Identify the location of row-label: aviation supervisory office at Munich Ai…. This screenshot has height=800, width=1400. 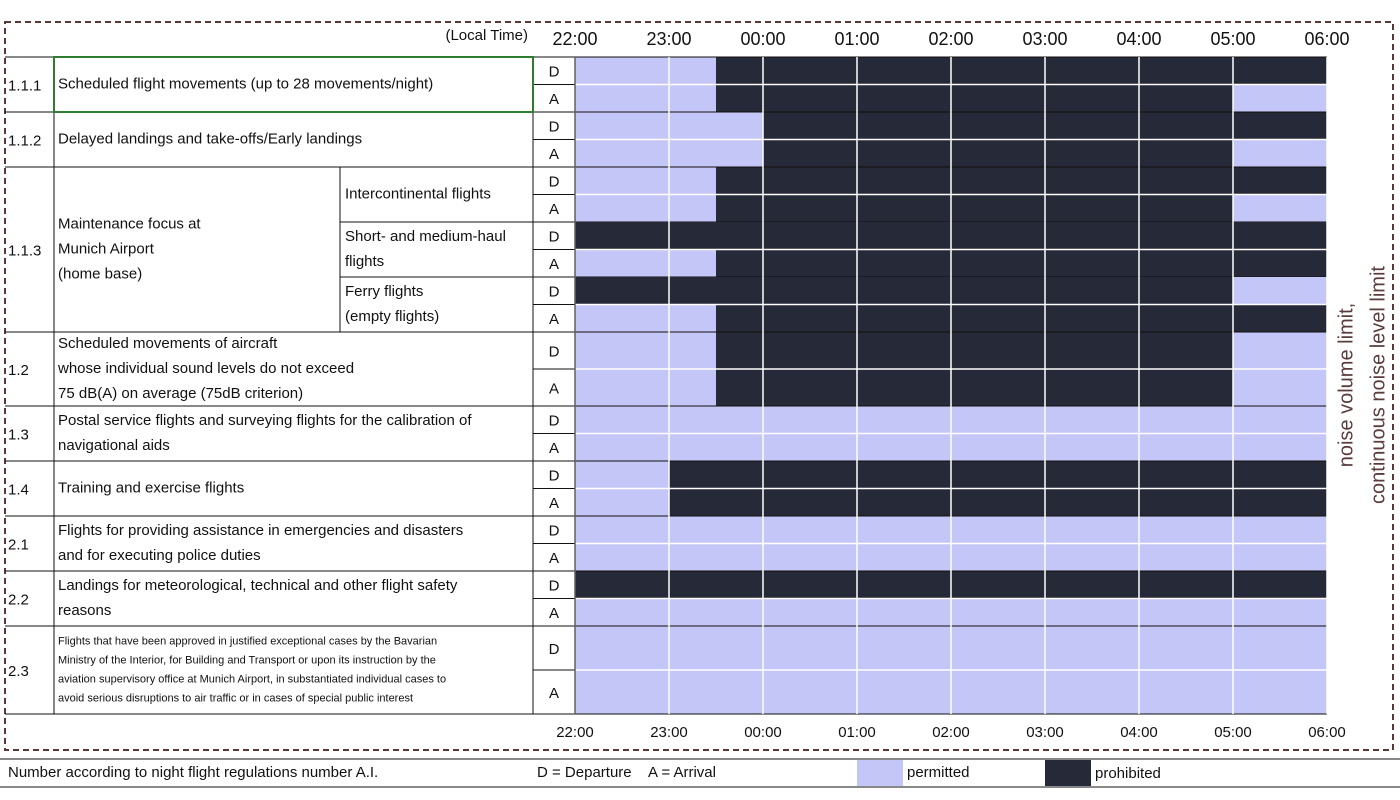
(252, 679).